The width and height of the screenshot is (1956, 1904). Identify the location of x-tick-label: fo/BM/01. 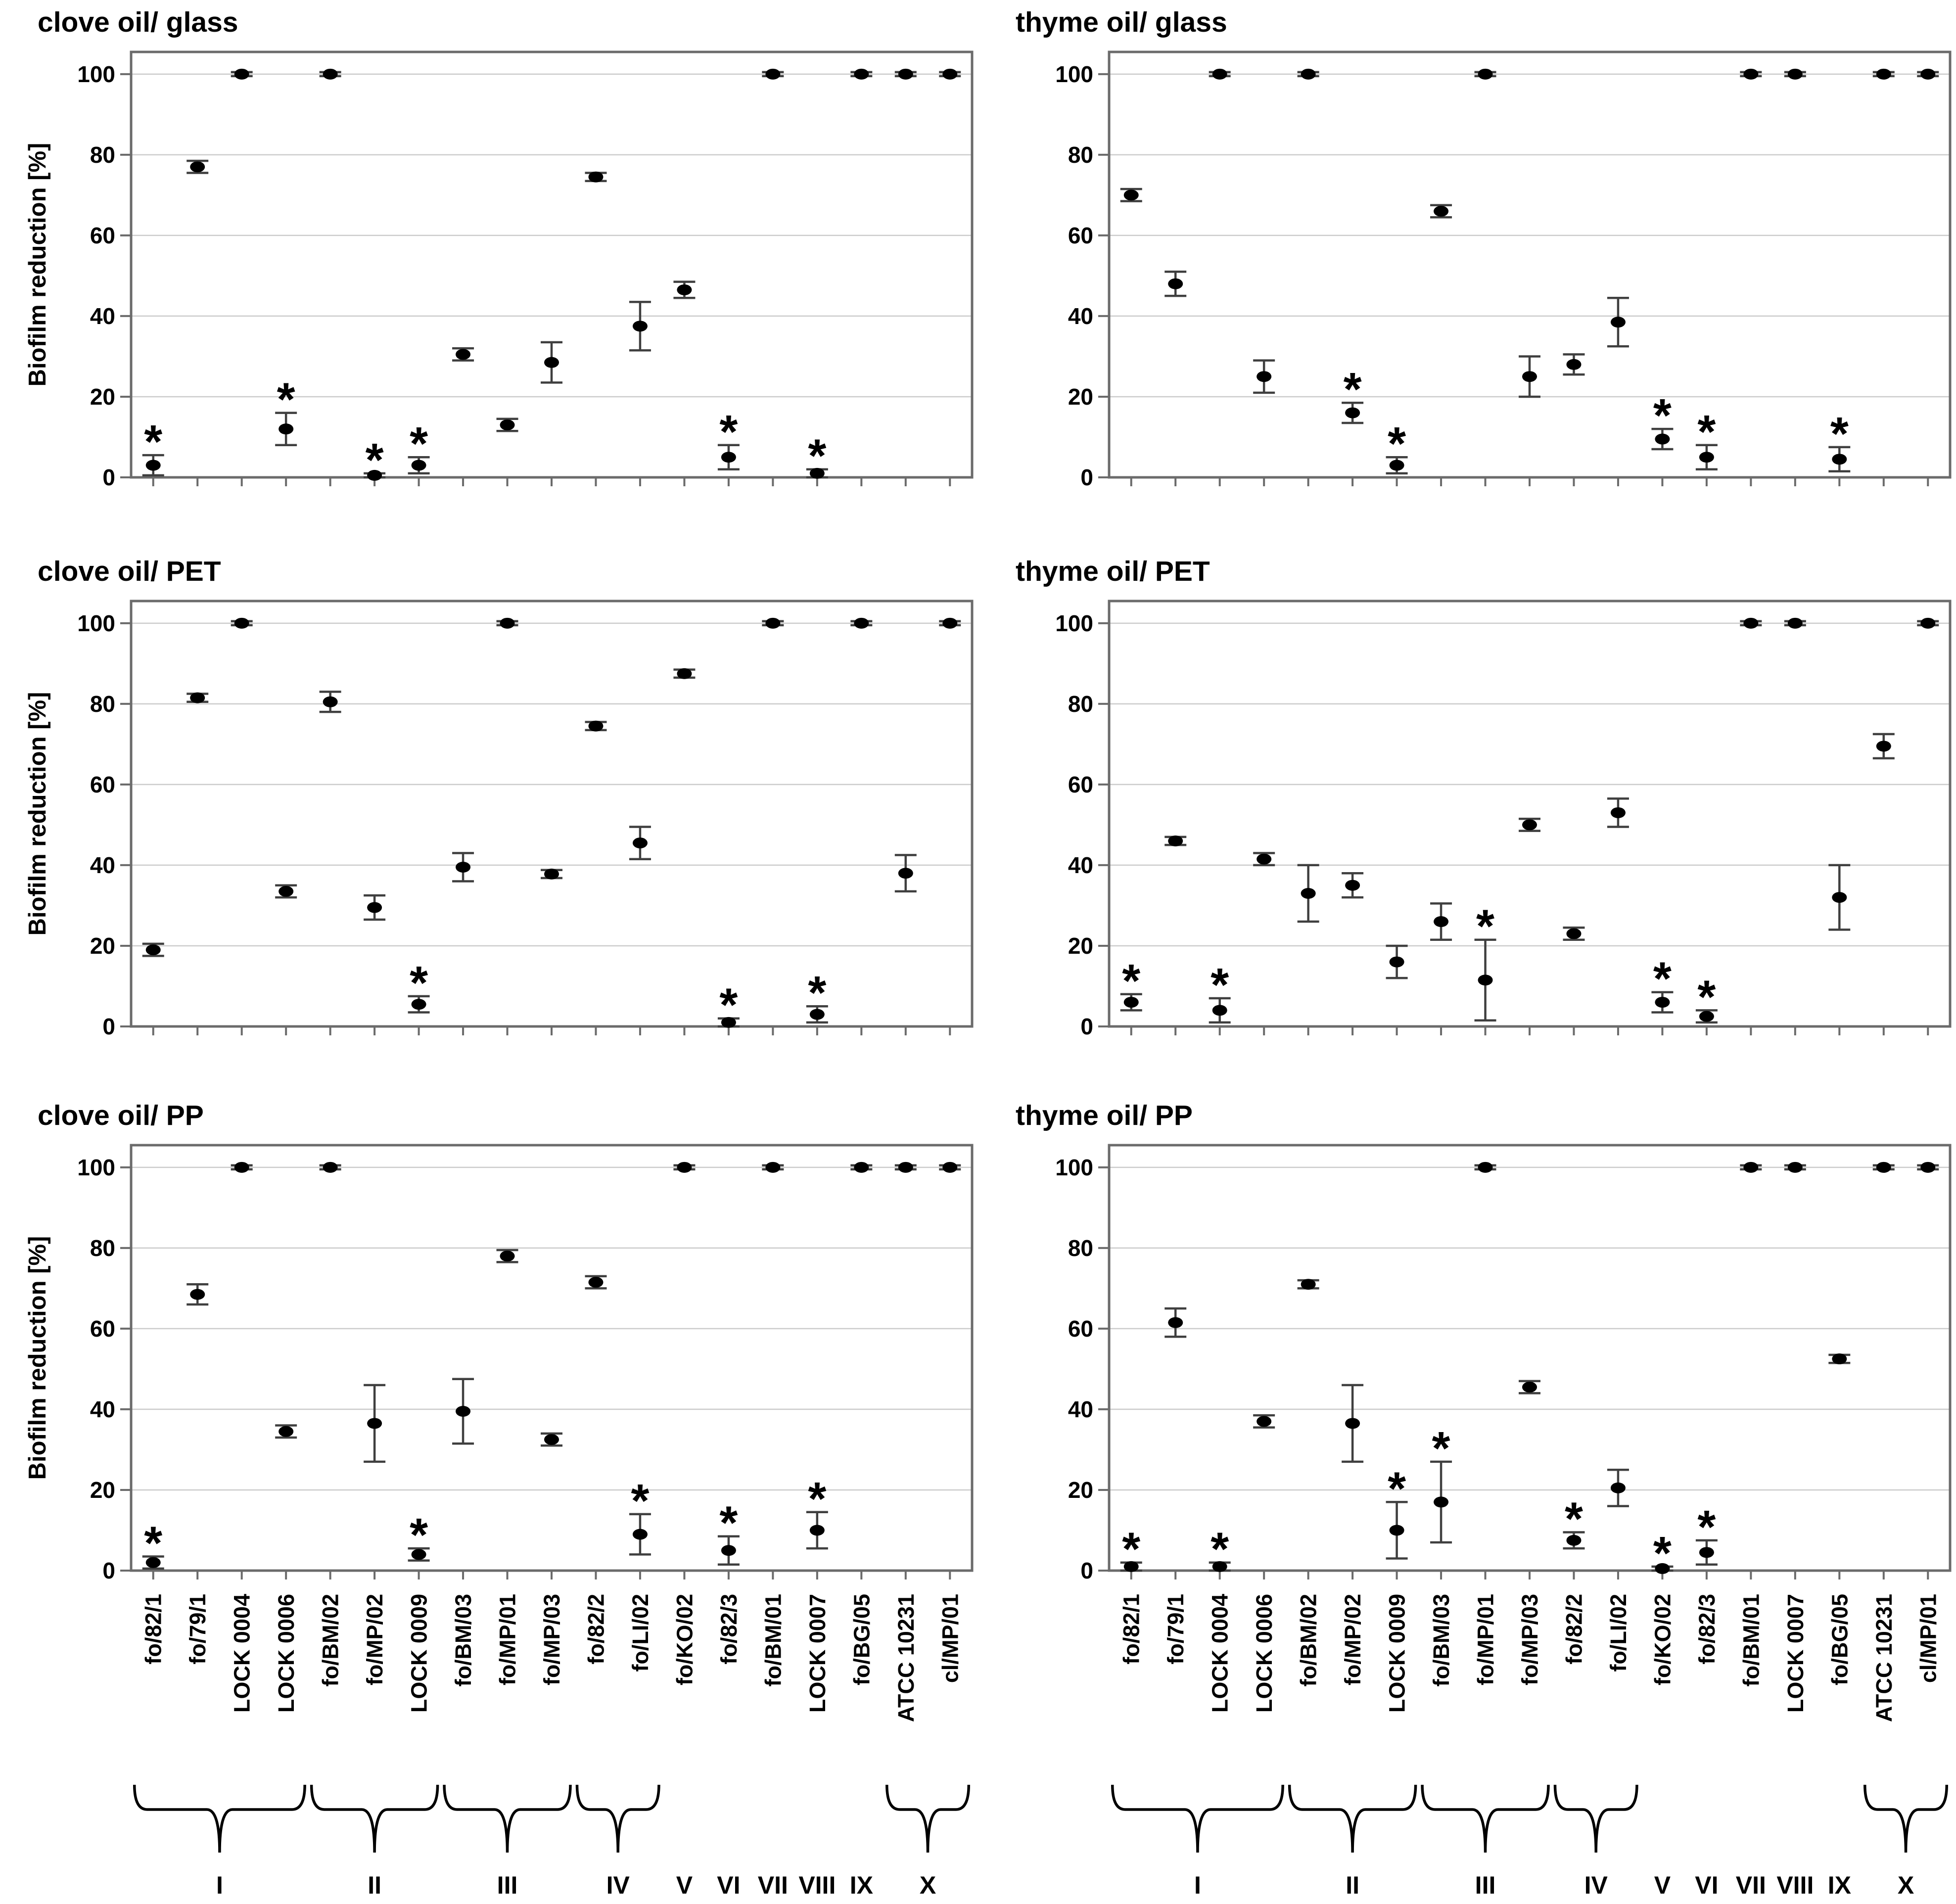
(1751, 1641).